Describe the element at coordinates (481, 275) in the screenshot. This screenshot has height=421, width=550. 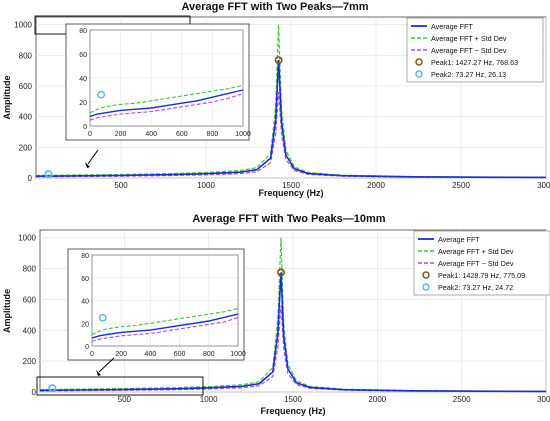
I see `legend-entry: Peak1: 1428.79 Hz, 775.09` at that location.